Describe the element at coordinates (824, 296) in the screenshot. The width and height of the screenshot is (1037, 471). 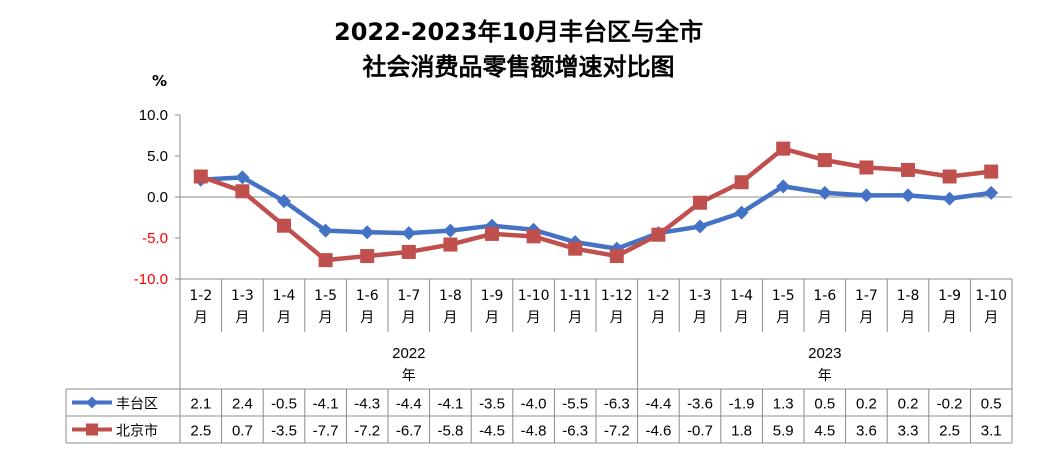
I see `category-label: 1-6` at that location.